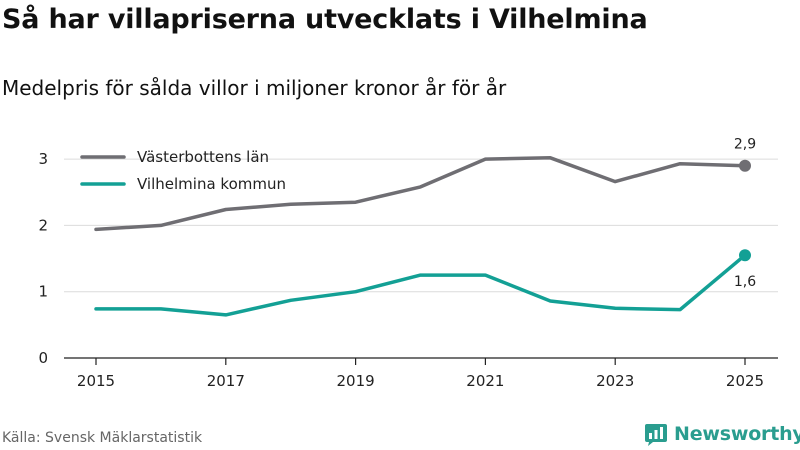 The height and width of the screenshot is (450, 800). I want to click on series-line-vilhelmina-kommun, so click(420, 285).